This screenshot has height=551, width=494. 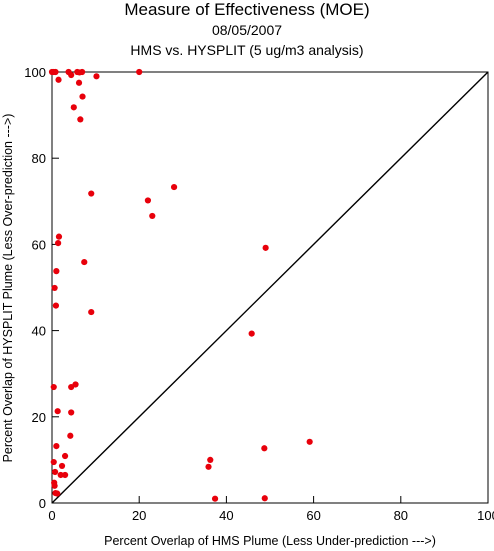 I want to click on x-tick-label: 60, so click(x=313, y=515).